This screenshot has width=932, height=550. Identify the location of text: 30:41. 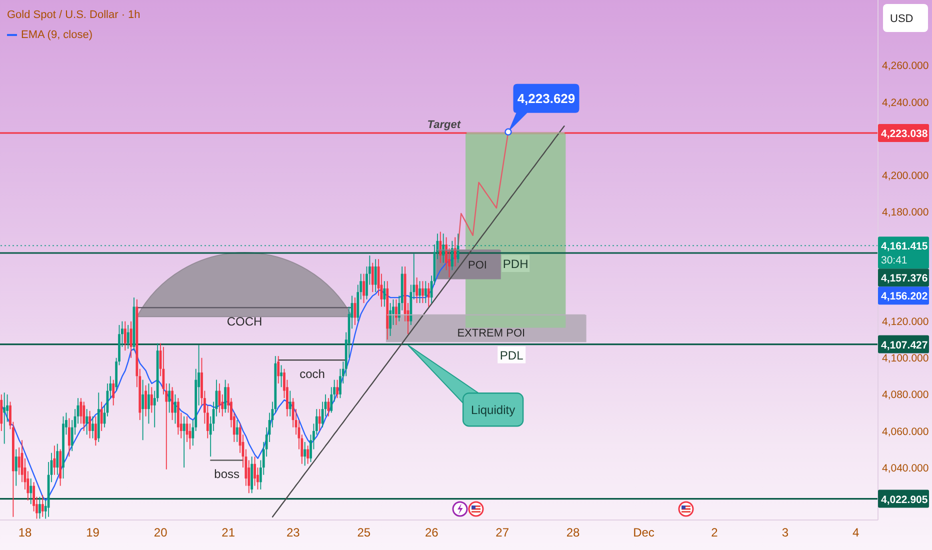
(894, 260).